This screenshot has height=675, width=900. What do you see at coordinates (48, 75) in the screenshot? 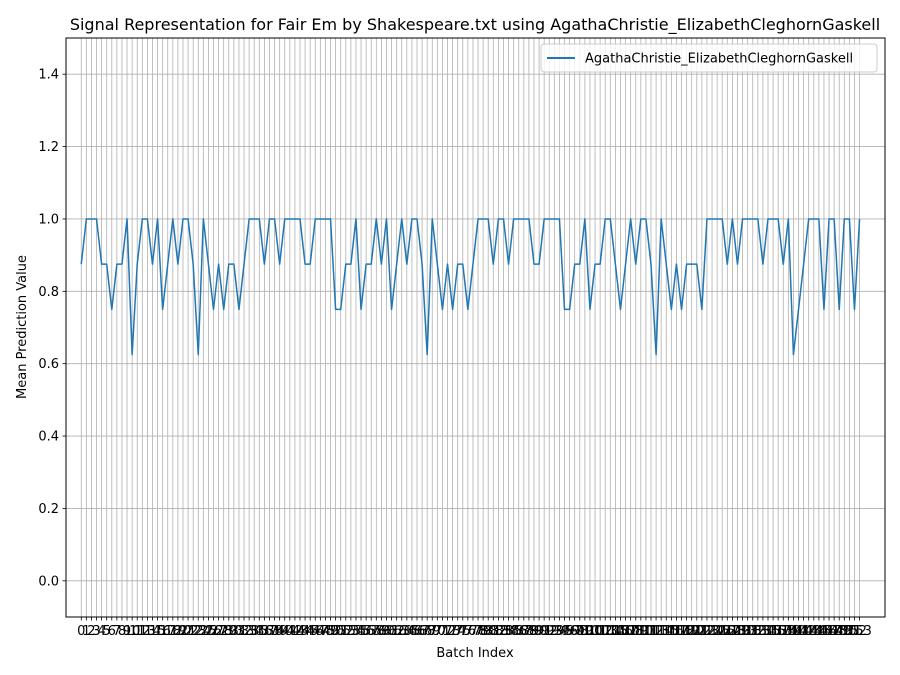
I see `y-tick-label: 1.4` at bounding box center [48, 75].